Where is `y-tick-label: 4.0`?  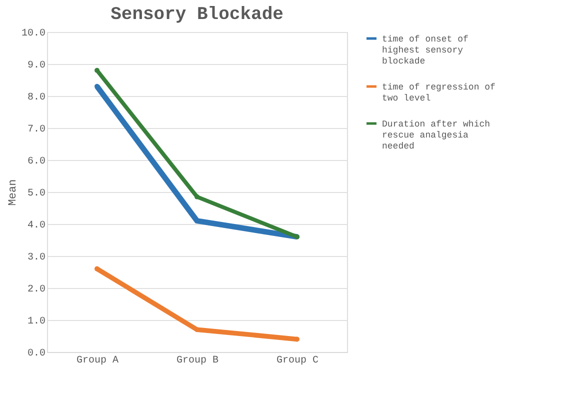
y-tick-label: 4.0 is located at coordinates (36, 226).